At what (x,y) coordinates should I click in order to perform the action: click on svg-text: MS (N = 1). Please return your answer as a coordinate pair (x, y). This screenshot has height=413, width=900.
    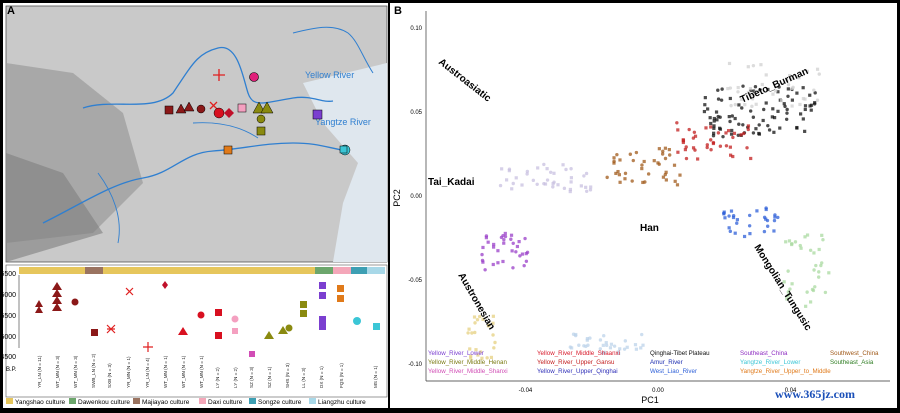
    Looking at the image, I should click on (375, 376).